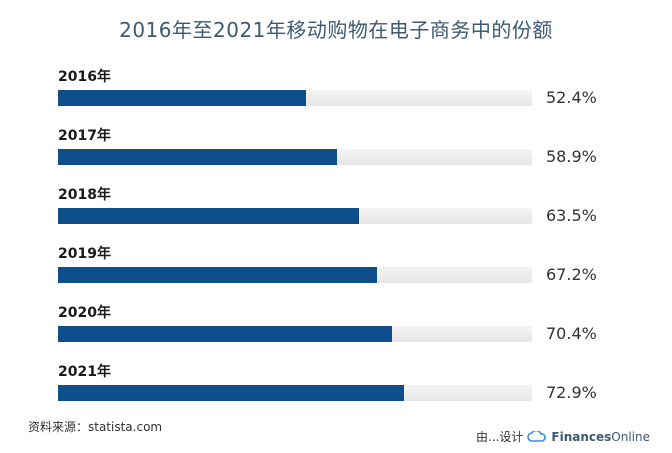 The width and height of the screenshot is (672, 453). What do you see at coordinates (571, 97) in the screenshot?
I see `value-label: 52.4%` at bounding box center [571, 97].